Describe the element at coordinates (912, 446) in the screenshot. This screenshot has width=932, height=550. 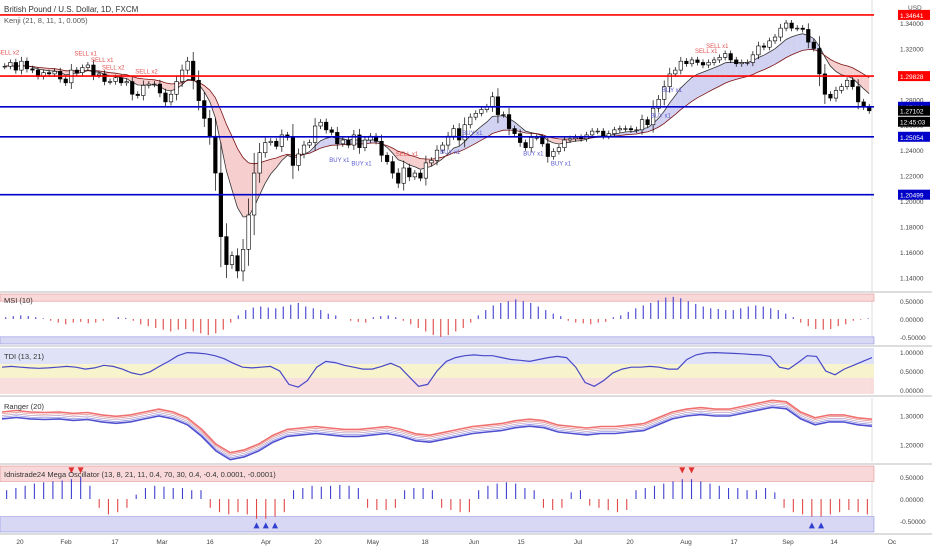
I see `panel-tick-label: 1.20000` at that location.